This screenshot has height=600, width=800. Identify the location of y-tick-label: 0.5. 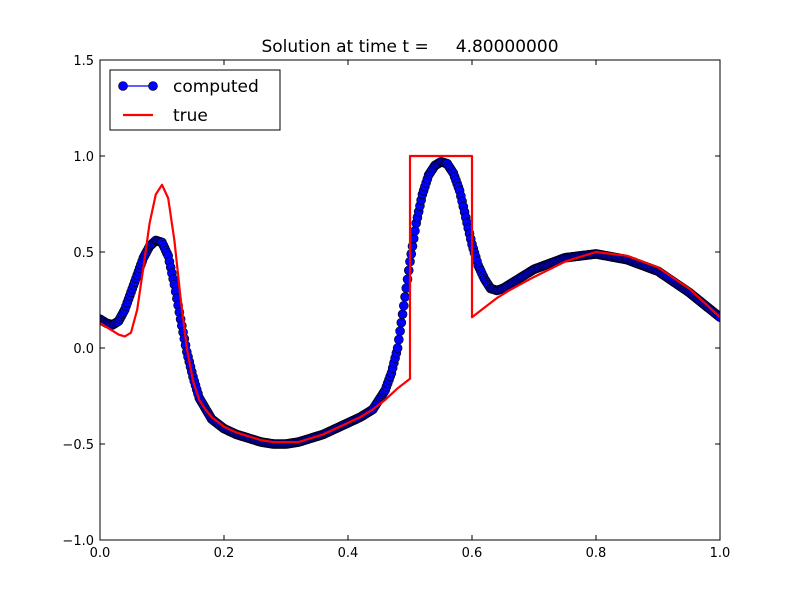
(83, 253).